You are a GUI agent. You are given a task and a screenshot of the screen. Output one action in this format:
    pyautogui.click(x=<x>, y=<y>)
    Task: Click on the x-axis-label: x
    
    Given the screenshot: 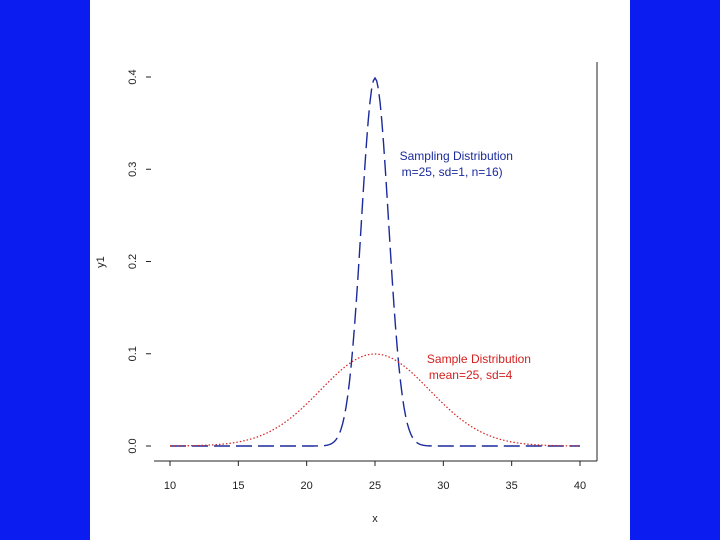 What is the action you would take?
    pyautogui.click(x=375, y=519)
    